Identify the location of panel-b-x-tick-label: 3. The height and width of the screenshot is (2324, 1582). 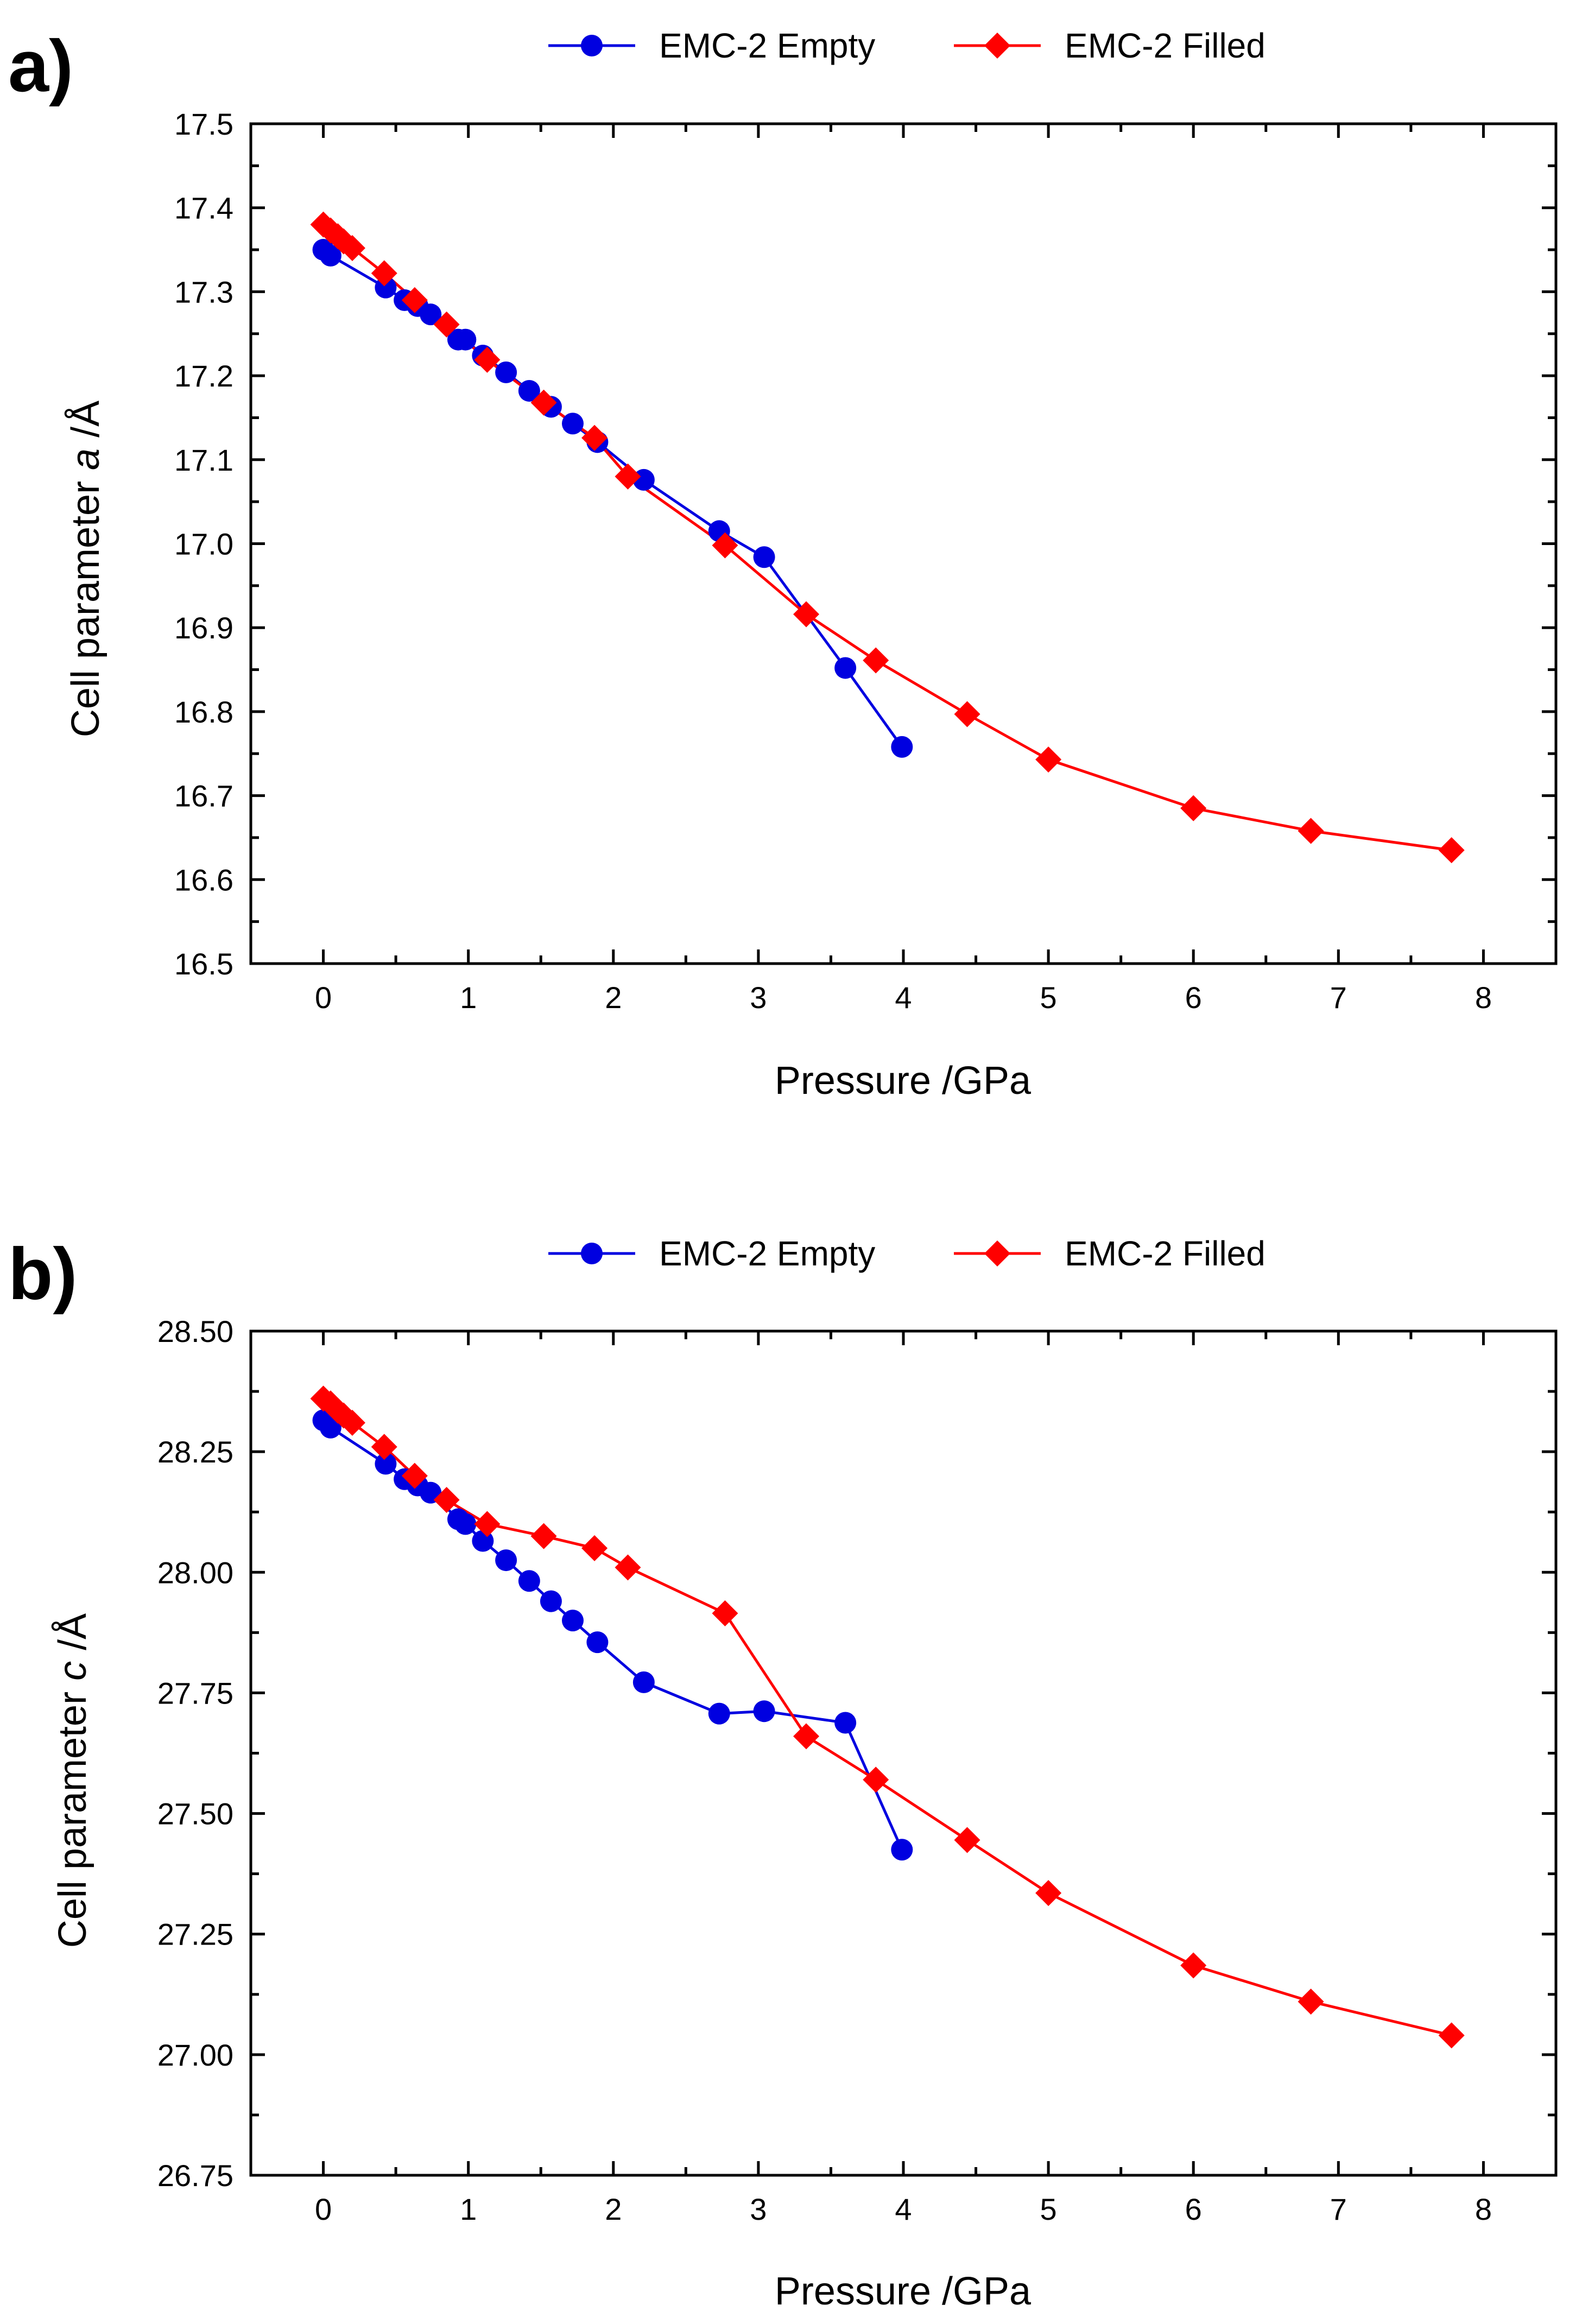
(758, 2209).